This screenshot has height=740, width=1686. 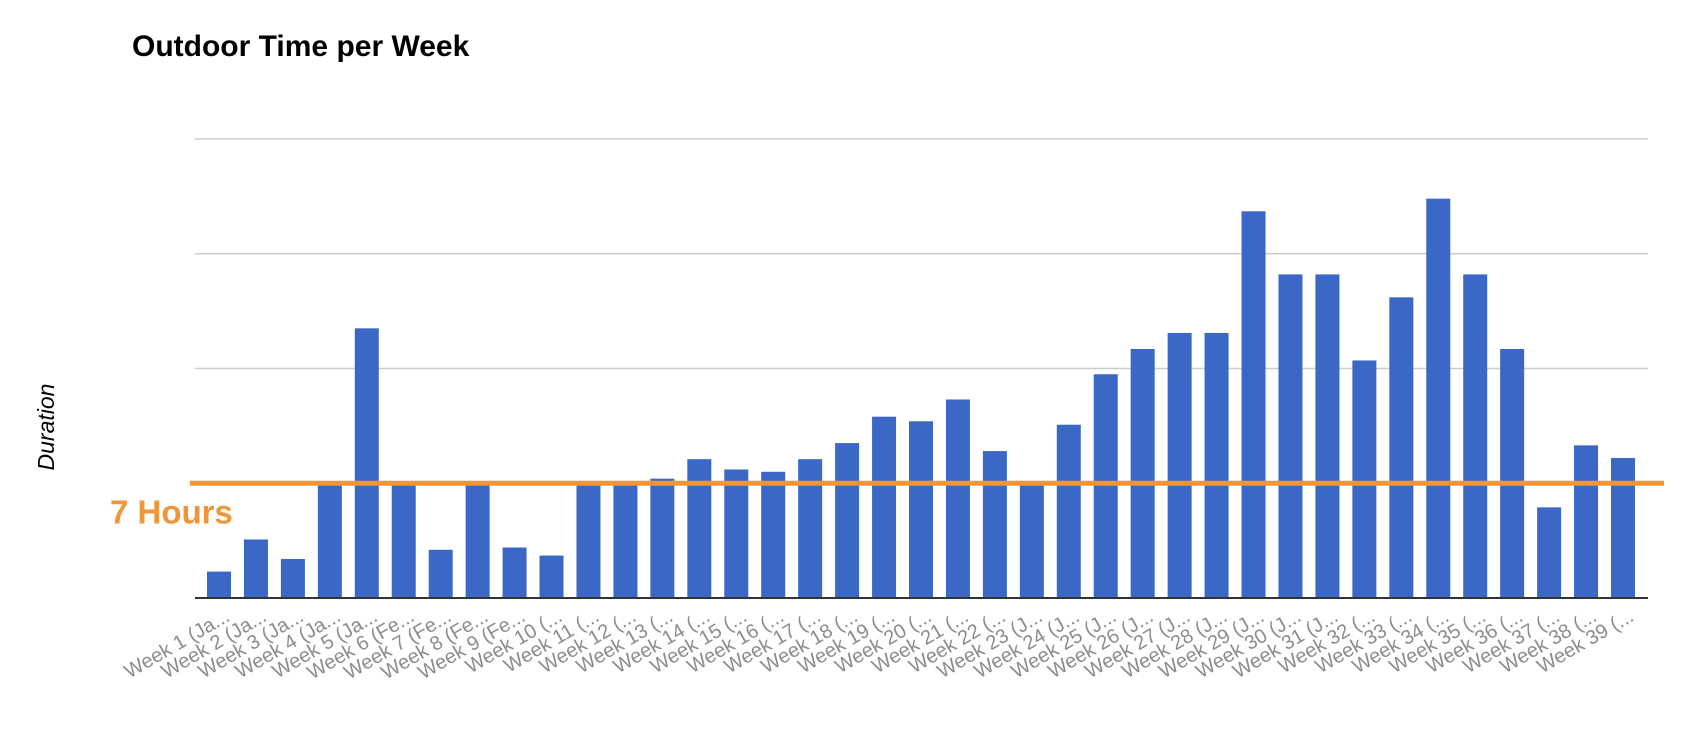 I want to click on reference-line-label: 7 Hours, so click(x=171, y=511).